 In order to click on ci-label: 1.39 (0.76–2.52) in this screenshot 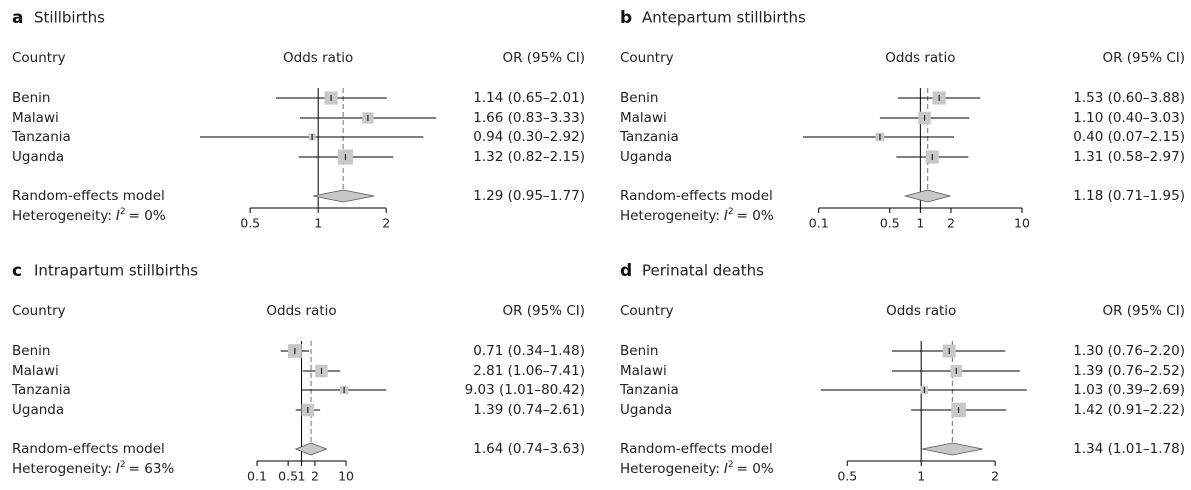, I will do `click(1129, 371)`.